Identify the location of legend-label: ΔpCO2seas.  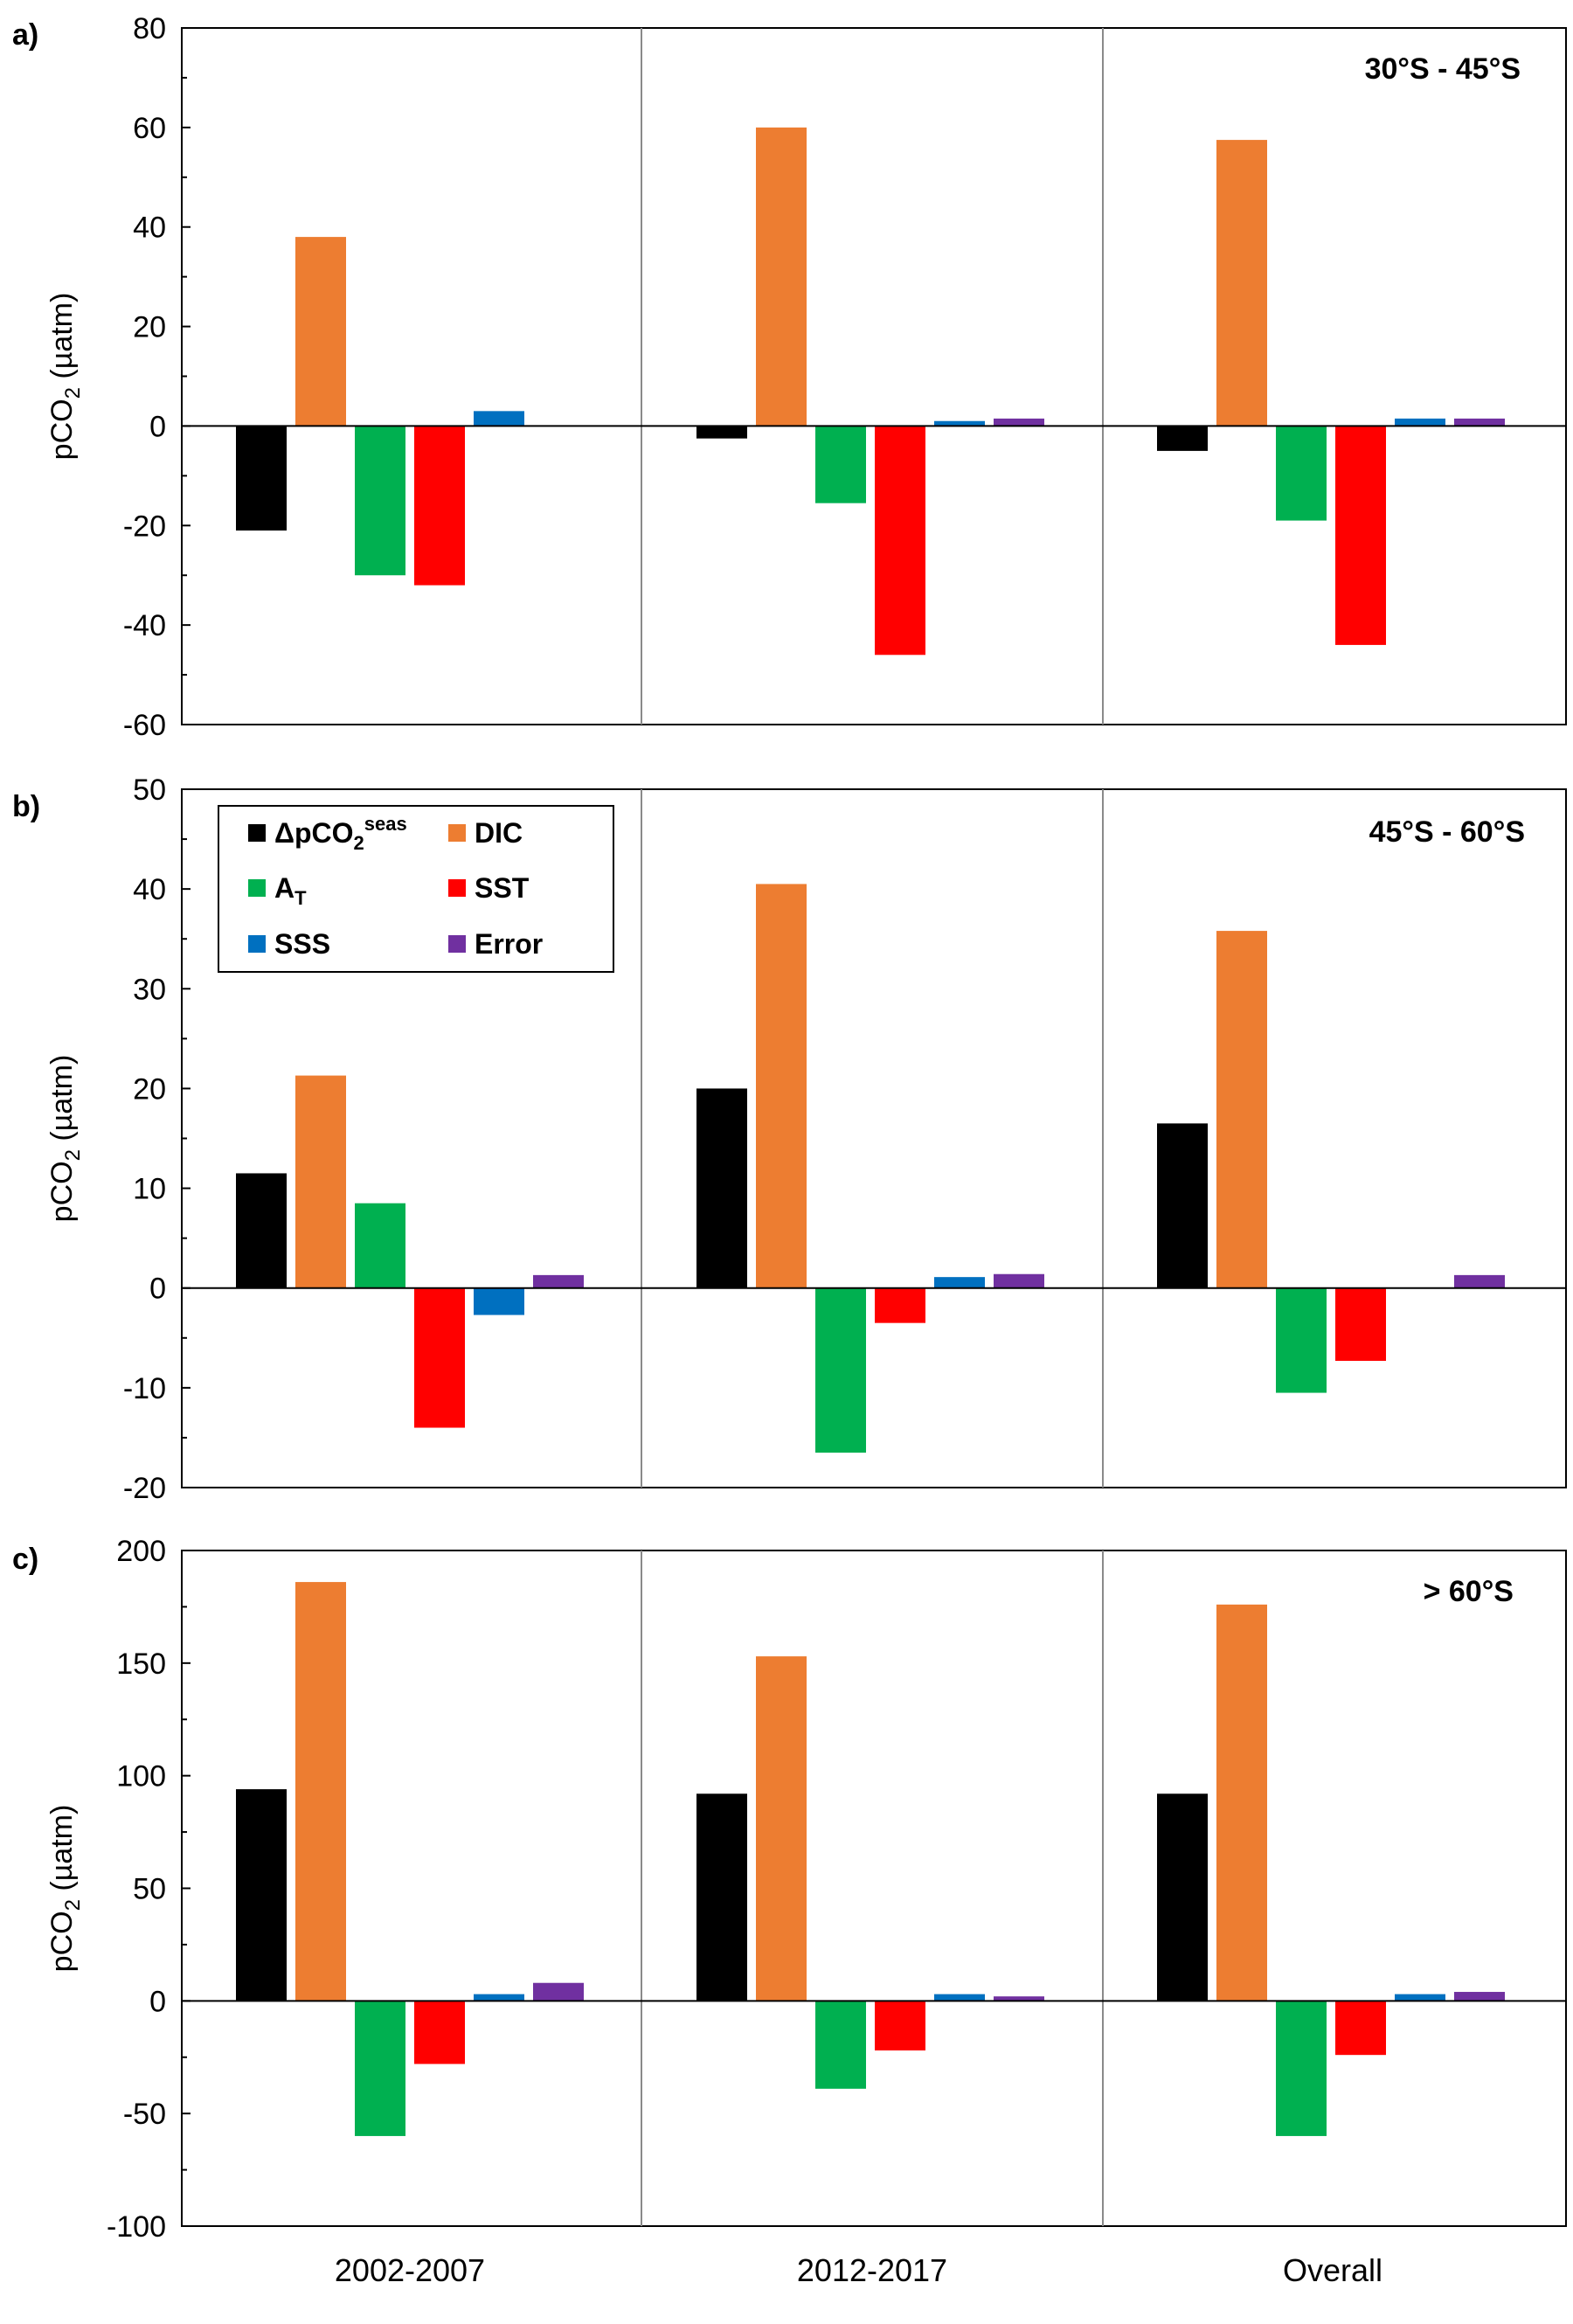
(341, 833).